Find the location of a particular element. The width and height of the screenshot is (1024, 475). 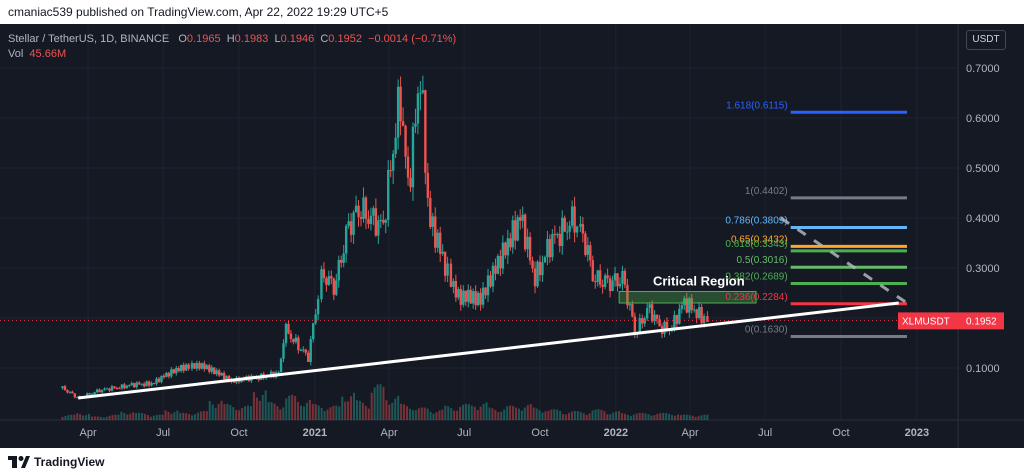

tradingview-logo: TradingView is located at coordinates (56, 462).